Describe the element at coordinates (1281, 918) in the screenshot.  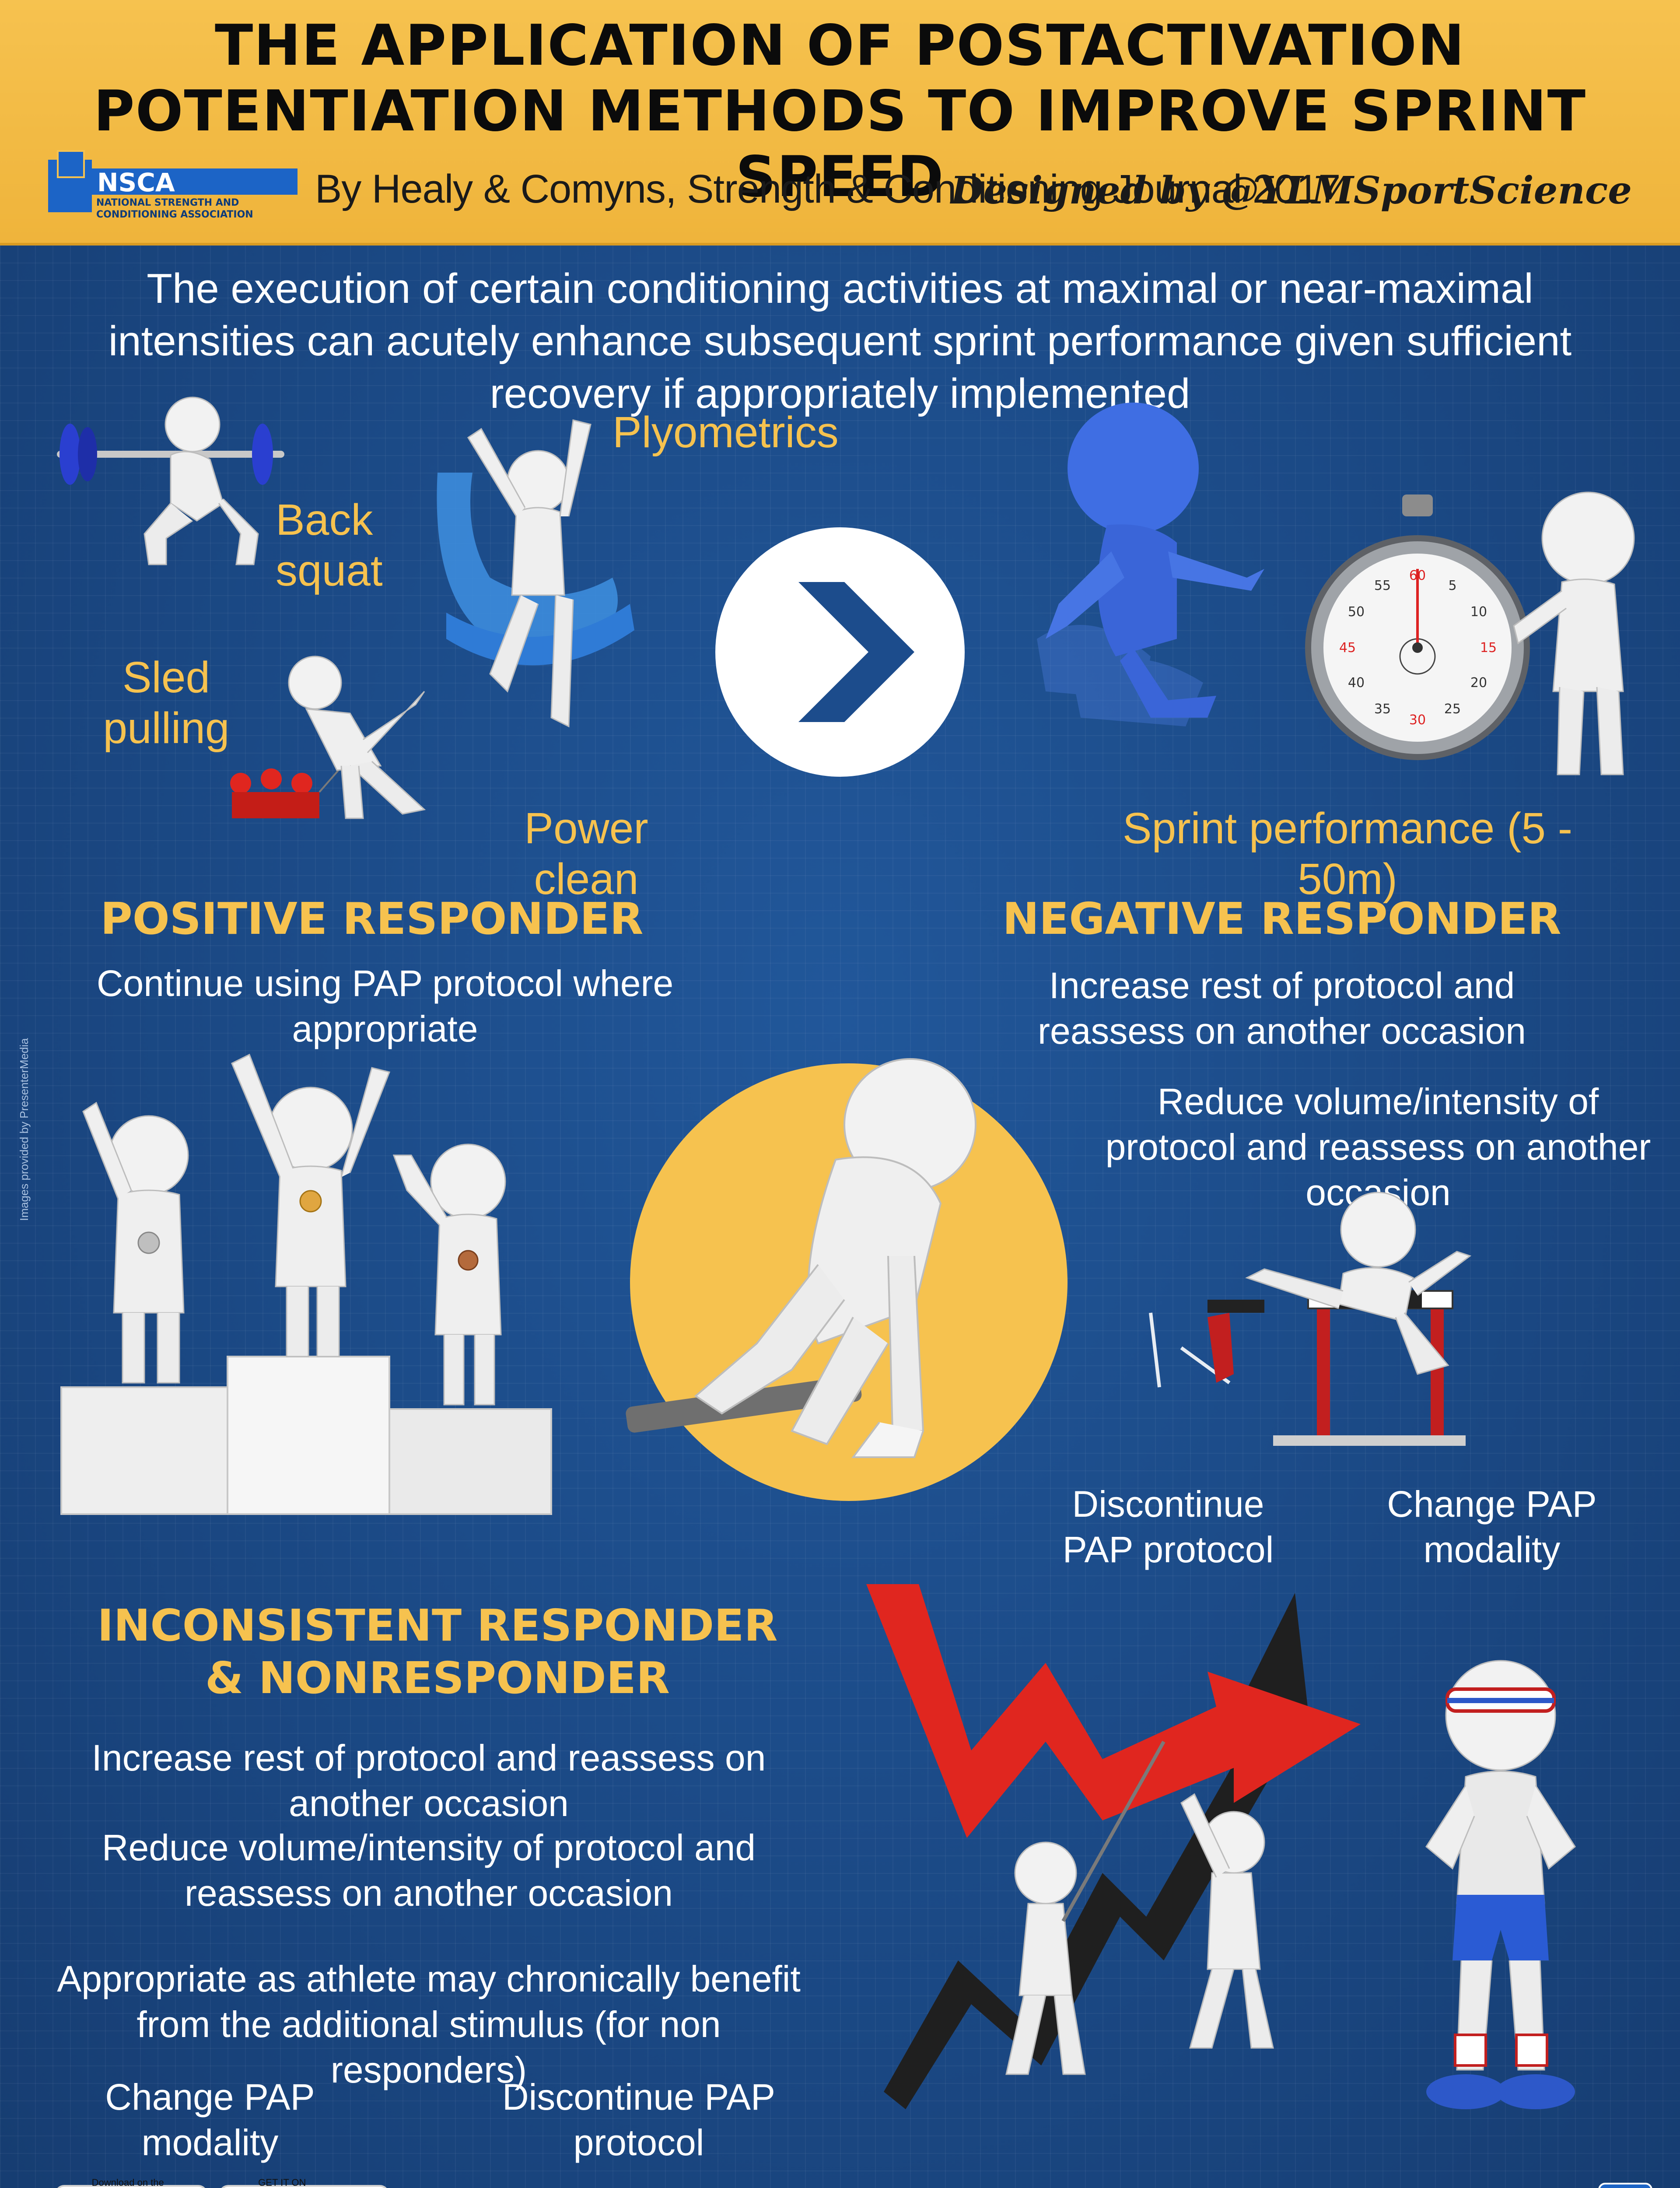
I see `negative-responder-heading: Negative responder` at that location.